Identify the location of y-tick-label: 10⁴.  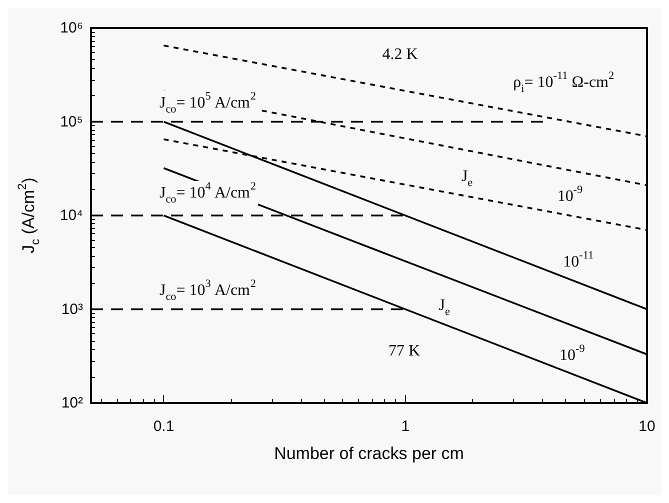
(71, 215).